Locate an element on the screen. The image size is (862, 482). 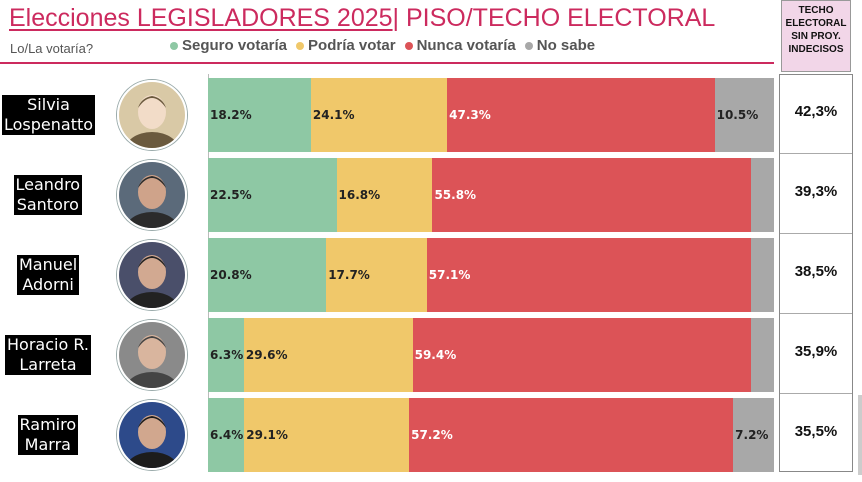
candidate-name-line: Silvia is located at coordinates (48, 104).